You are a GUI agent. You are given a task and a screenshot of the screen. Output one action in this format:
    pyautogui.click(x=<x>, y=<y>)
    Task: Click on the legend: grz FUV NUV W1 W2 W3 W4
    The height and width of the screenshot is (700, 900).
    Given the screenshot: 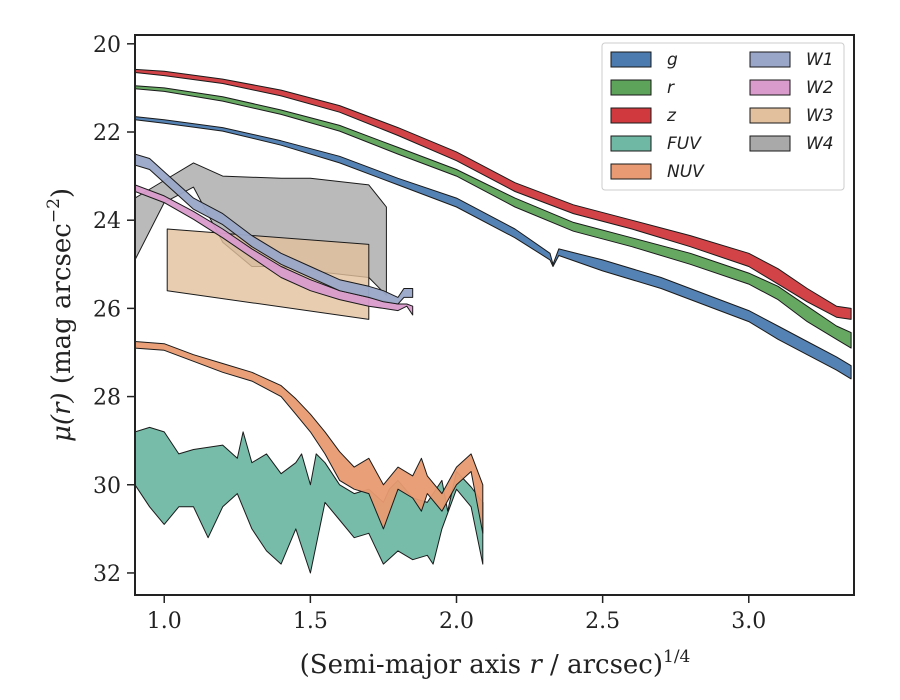 What is the action you would take?
    pyautogui.click(x=723, y=116)
    